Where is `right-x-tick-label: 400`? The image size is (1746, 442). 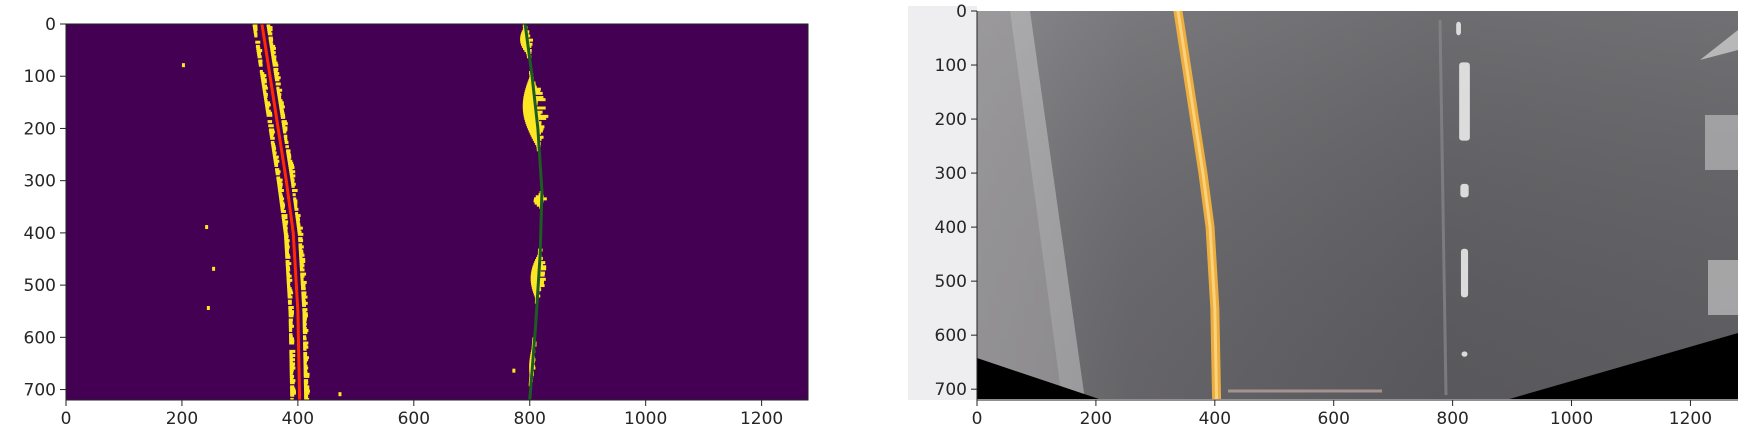 right-x-tick-label: 400 is located at coordinates (1215, 419).